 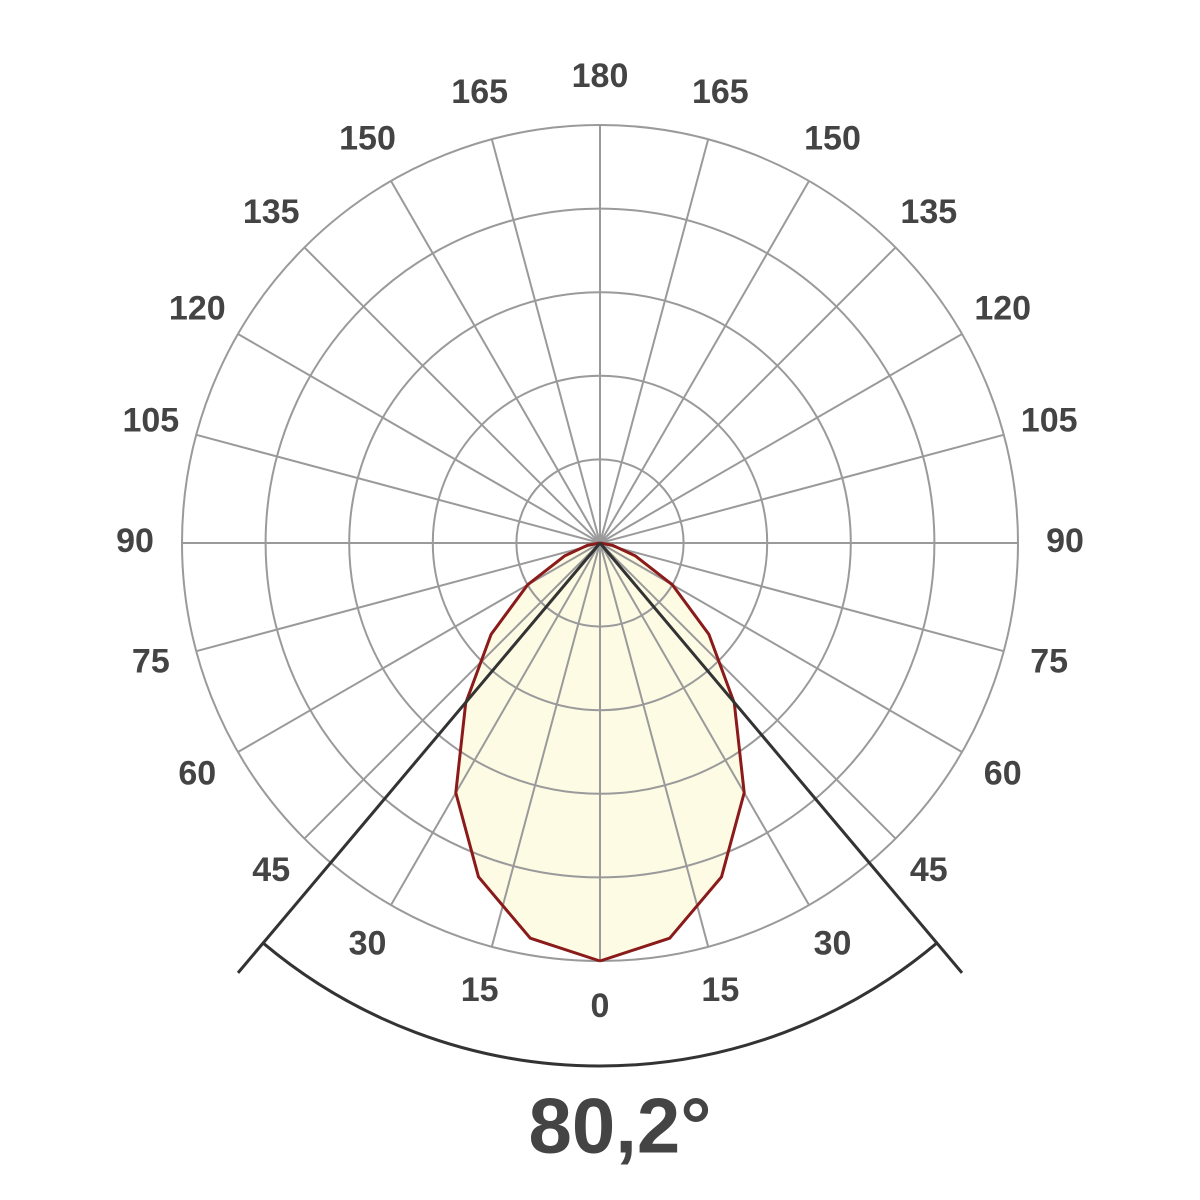 What do you see at coordinates (619, 1126) in the screenshot?
I see `beam-angle-label: 80,2°` at bounding box center [619, 1126].